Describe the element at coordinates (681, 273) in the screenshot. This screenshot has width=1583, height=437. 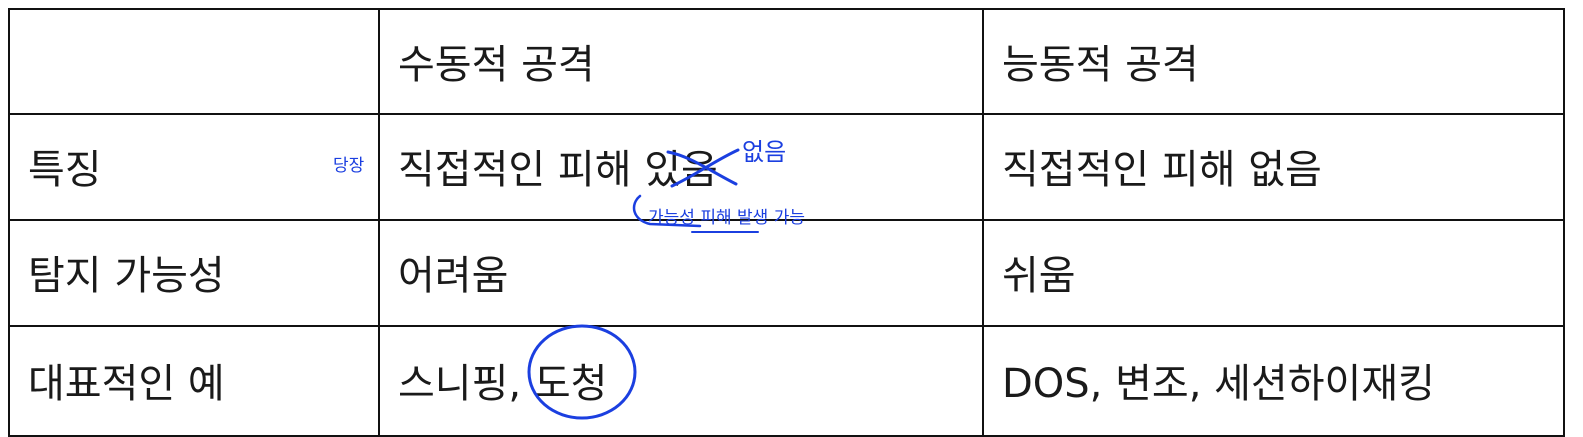
I see `cell-passive-detectability: 어려움` at that location.